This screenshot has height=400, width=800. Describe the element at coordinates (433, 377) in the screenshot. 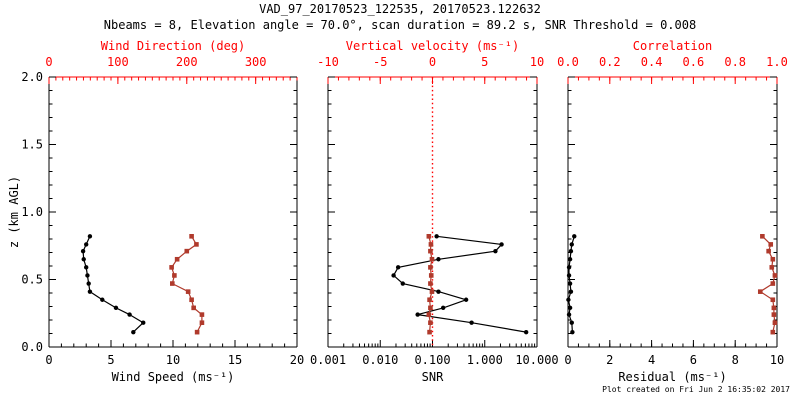

I see `svg-text: SNR` at that location.